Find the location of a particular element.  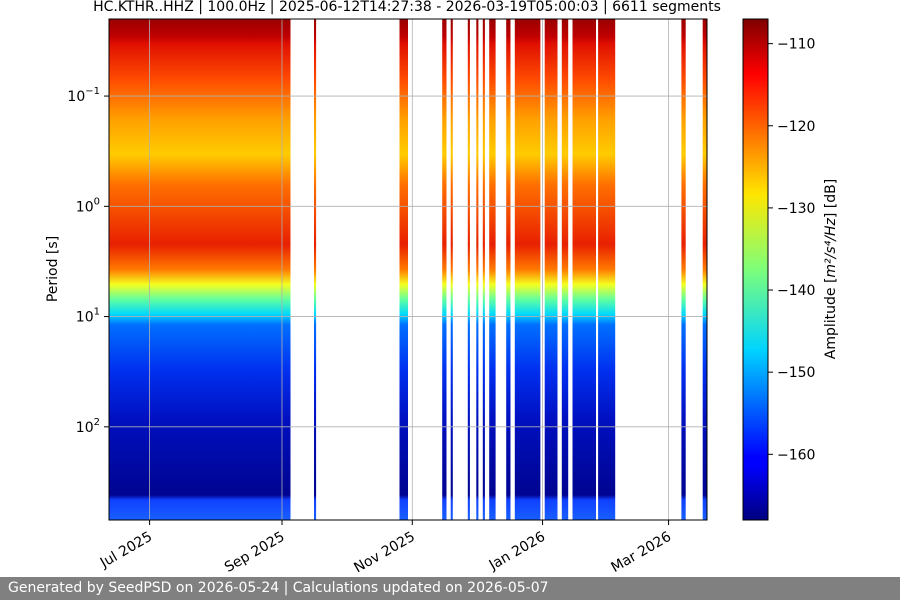

y-tick-label: 10¹ is located at coordinates (88, 316).